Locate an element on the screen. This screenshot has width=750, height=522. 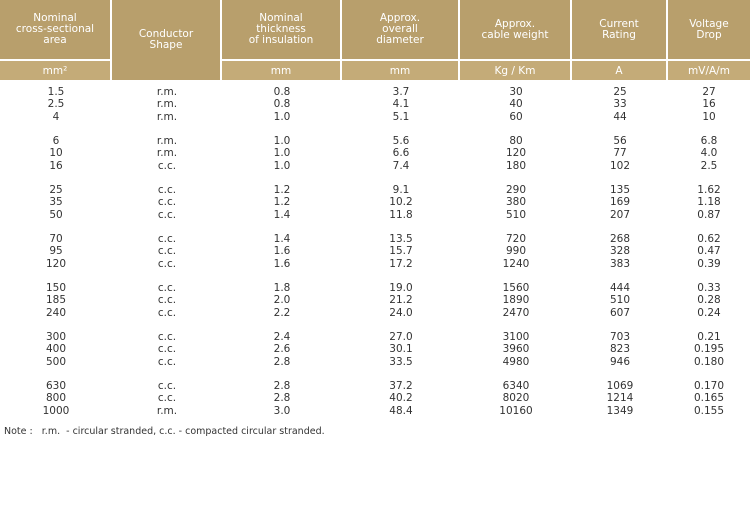
table-cell: 11.8 is located at coordinates (401, 214).